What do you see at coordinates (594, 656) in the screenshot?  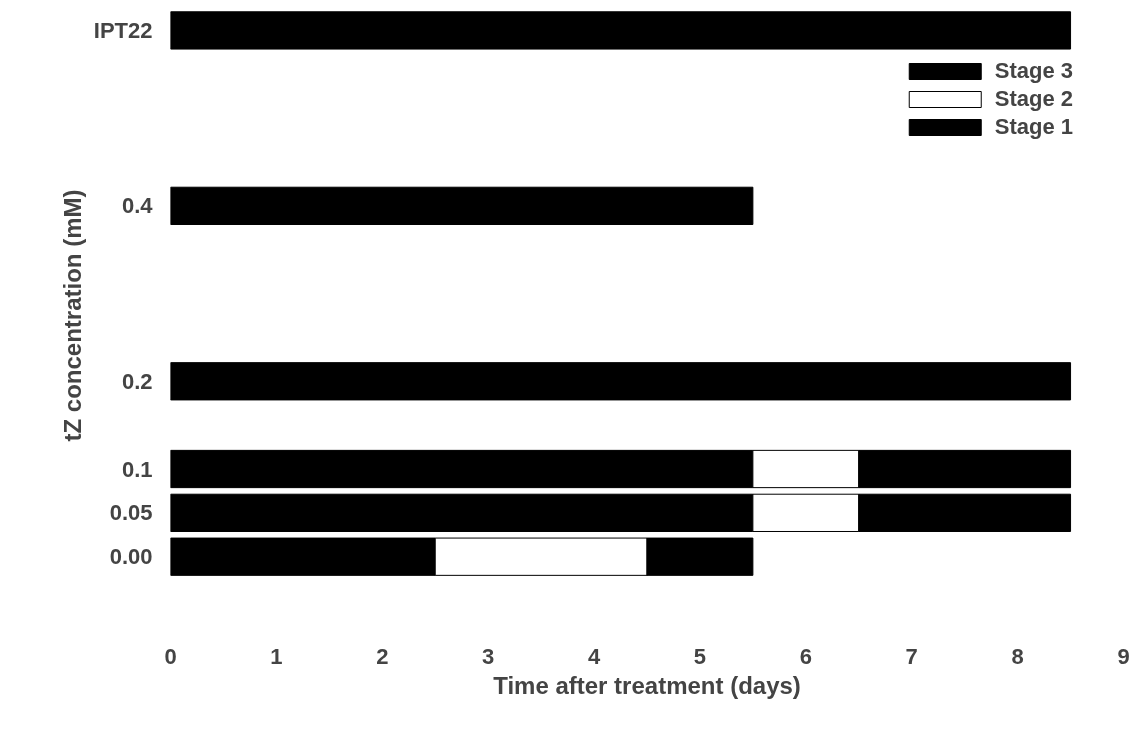 I see `x-tick-label: 4` at bounding box center [594, 656].